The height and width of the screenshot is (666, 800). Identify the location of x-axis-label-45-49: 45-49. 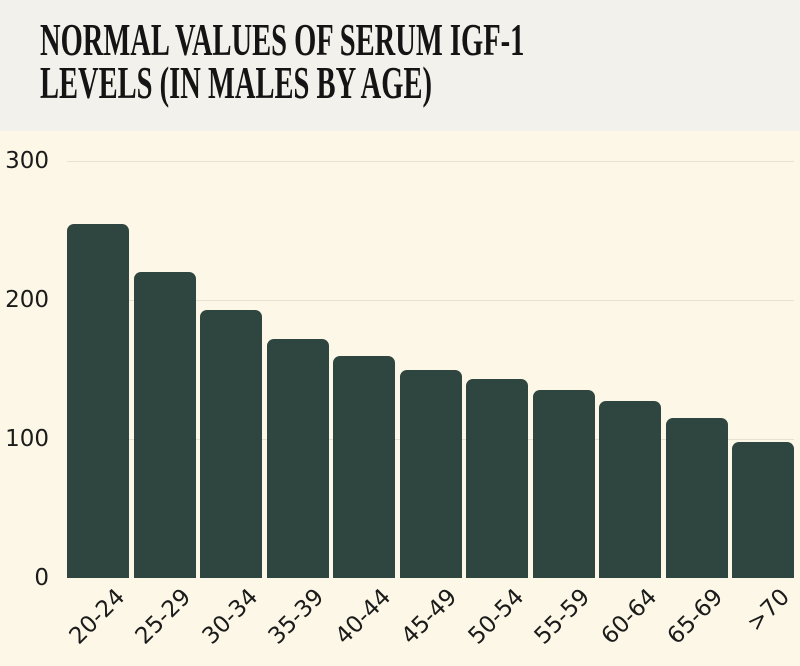
(429, 617).